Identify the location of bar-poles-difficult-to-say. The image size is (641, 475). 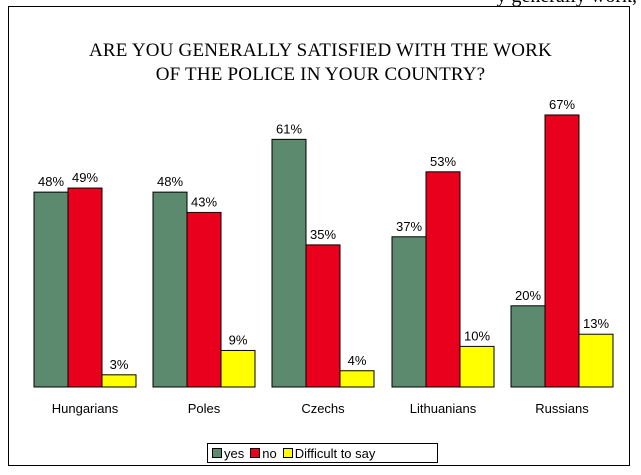
(238, 368).